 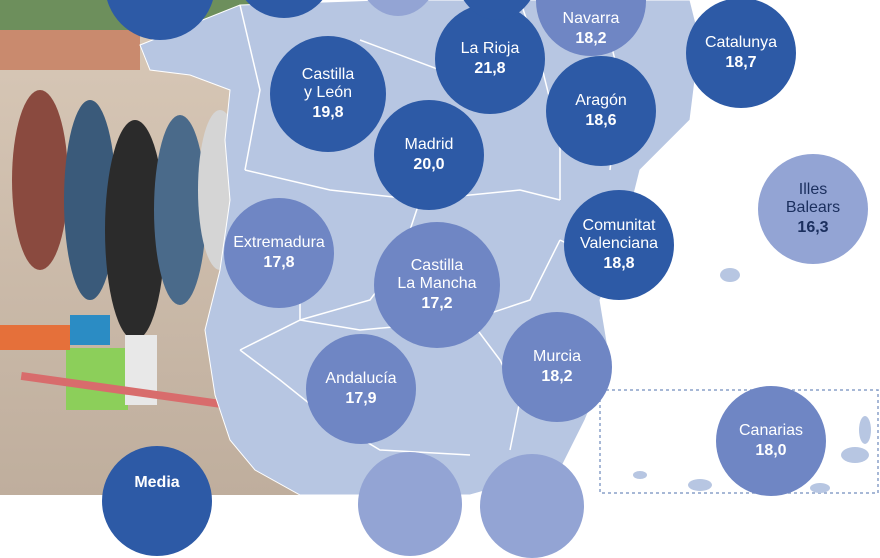 I want to click on region-name: Canarias, so click(x=771, y=431).